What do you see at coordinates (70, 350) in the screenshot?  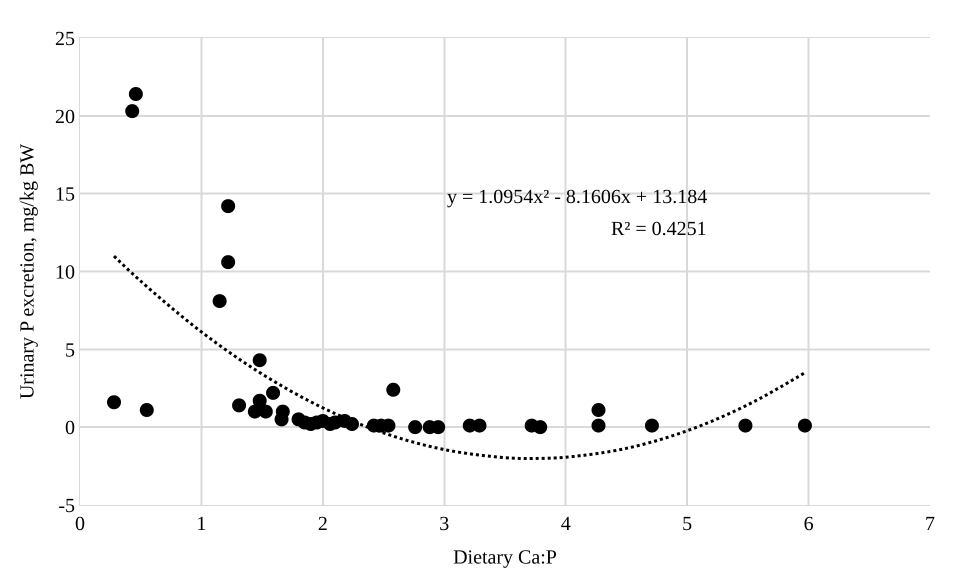 I see `y-tick-label: 5` at bounding box center [70, 350].